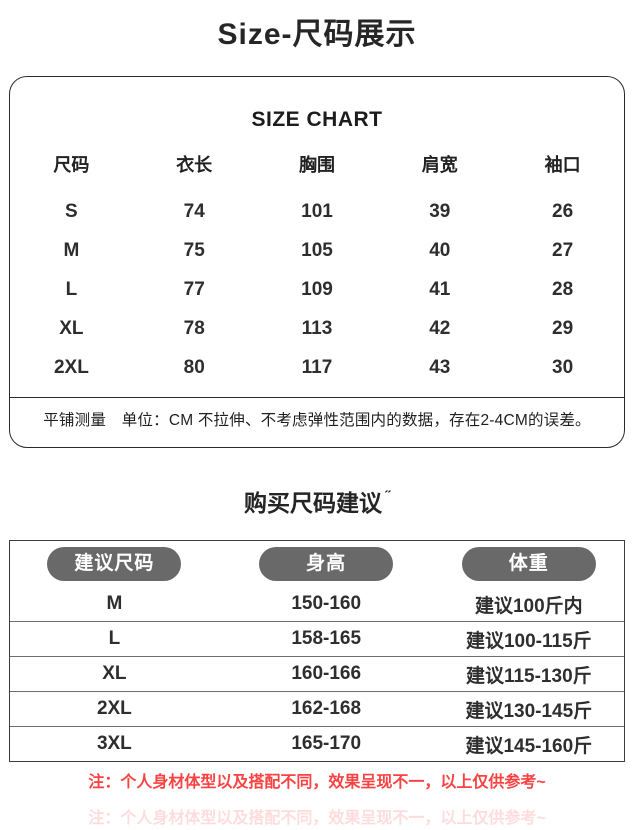  I want to click on column-header-cuff: 袖口, so click(562, 165).